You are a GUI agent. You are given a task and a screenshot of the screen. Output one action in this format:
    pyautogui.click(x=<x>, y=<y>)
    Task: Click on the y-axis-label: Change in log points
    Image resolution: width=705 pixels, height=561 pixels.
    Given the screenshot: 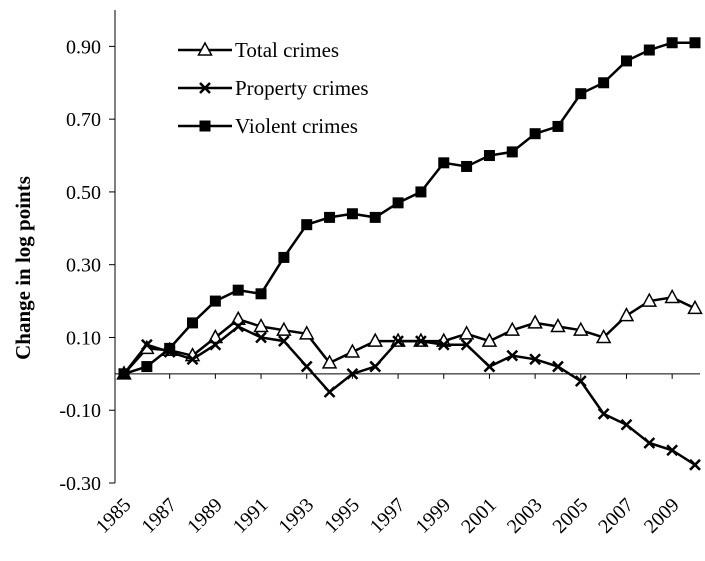 What is the action you would take?
    pyautogui.click(x=23, y=268)
    